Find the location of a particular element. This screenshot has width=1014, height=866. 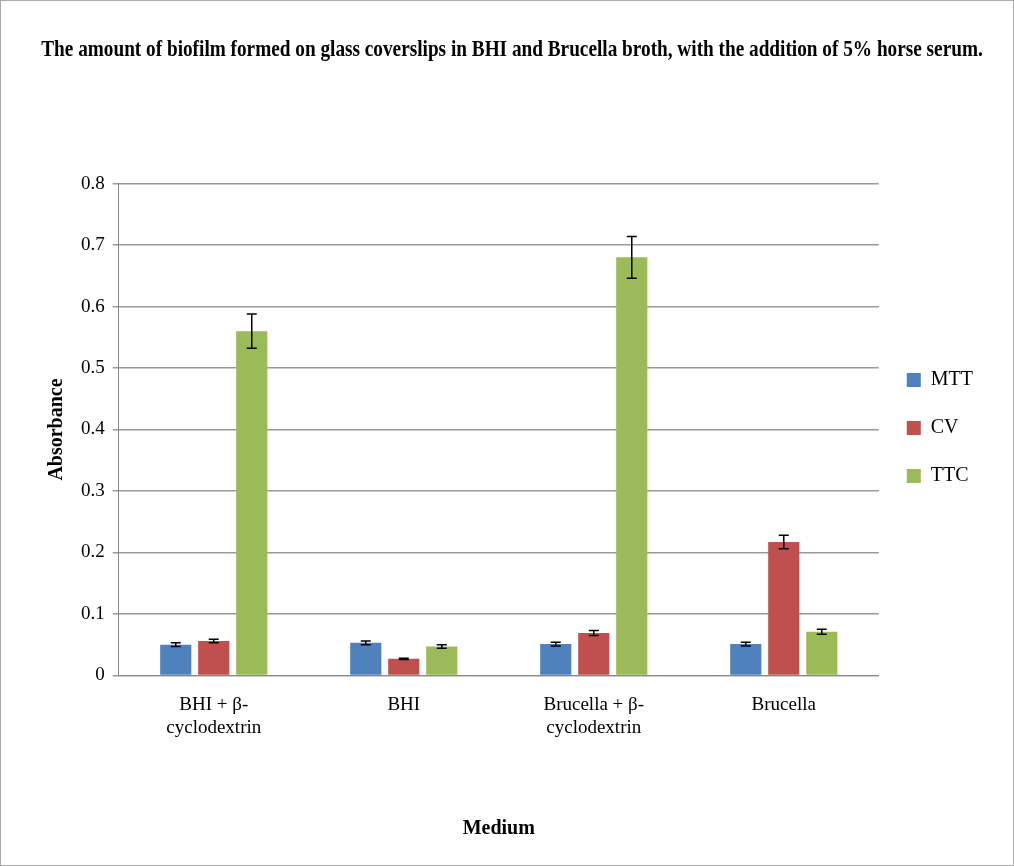

x-tick-label: BHI is located at coordinates (404, 703).